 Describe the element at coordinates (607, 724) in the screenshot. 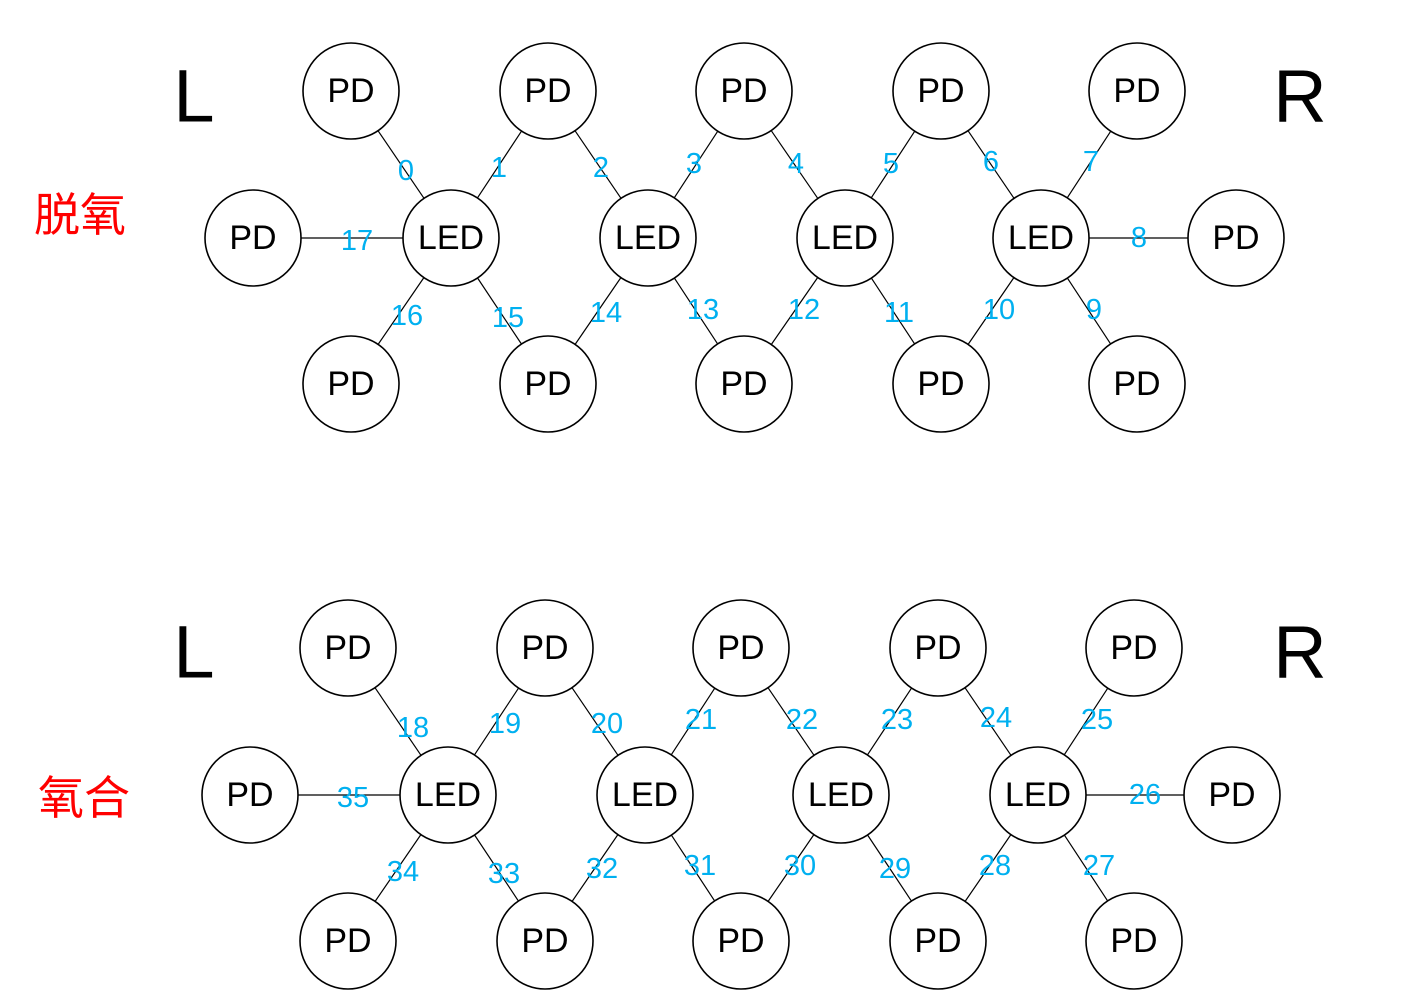

I see `channel-label: 20` at that location.